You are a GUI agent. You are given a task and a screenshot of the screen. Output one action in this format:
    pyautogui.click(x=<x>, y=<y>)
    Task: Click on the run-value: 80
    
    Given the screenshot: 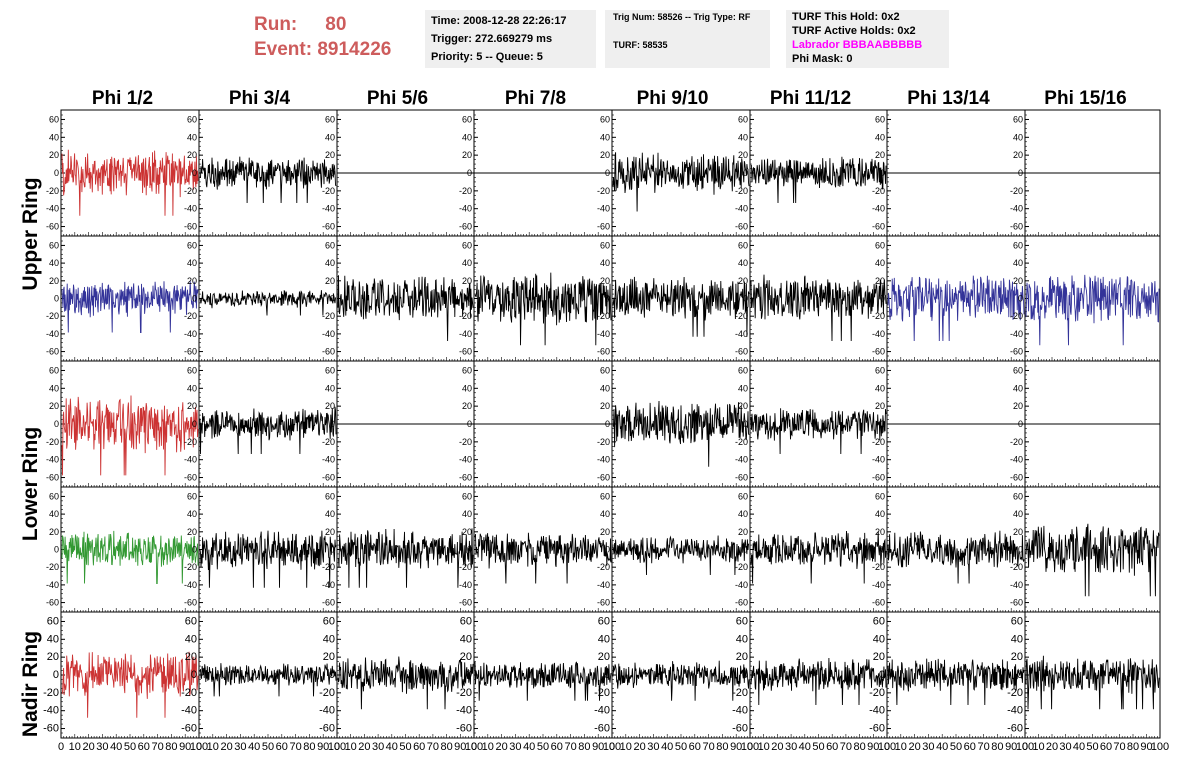 What is the action you would take?
    pyautogui.click(x=336, y=24)
    